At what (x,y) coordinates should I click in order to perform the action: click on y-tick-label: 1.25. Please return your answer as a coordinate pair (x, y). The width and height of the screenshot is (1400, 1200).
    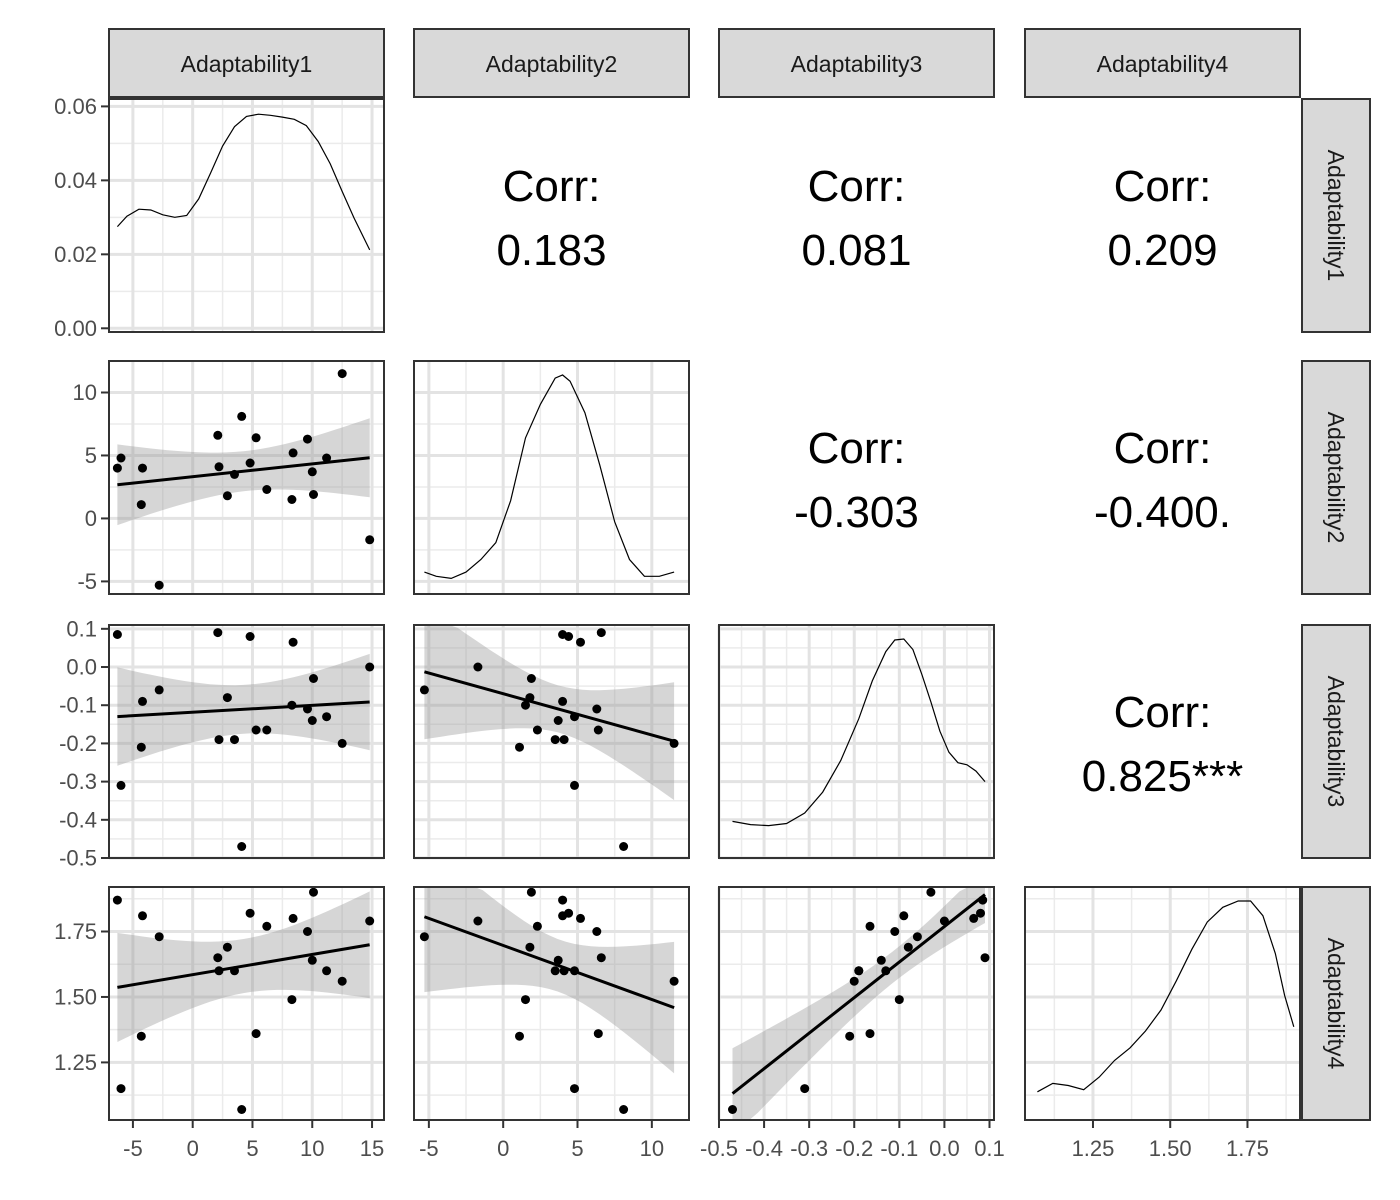
    Looking at the image, I should click on (75, 1062).